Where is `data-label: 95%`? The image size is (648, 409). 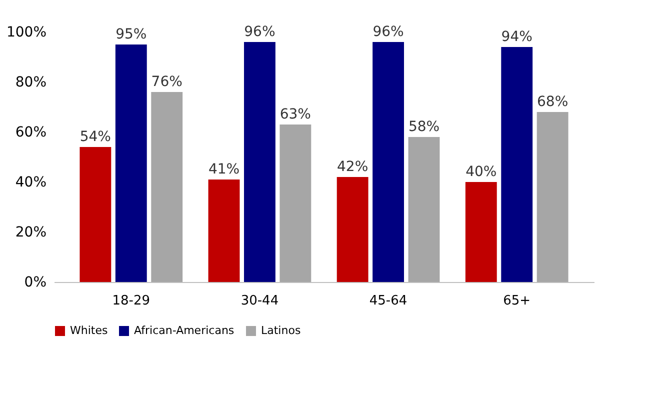 data-label: 95% is located at coordinates (131, 34).